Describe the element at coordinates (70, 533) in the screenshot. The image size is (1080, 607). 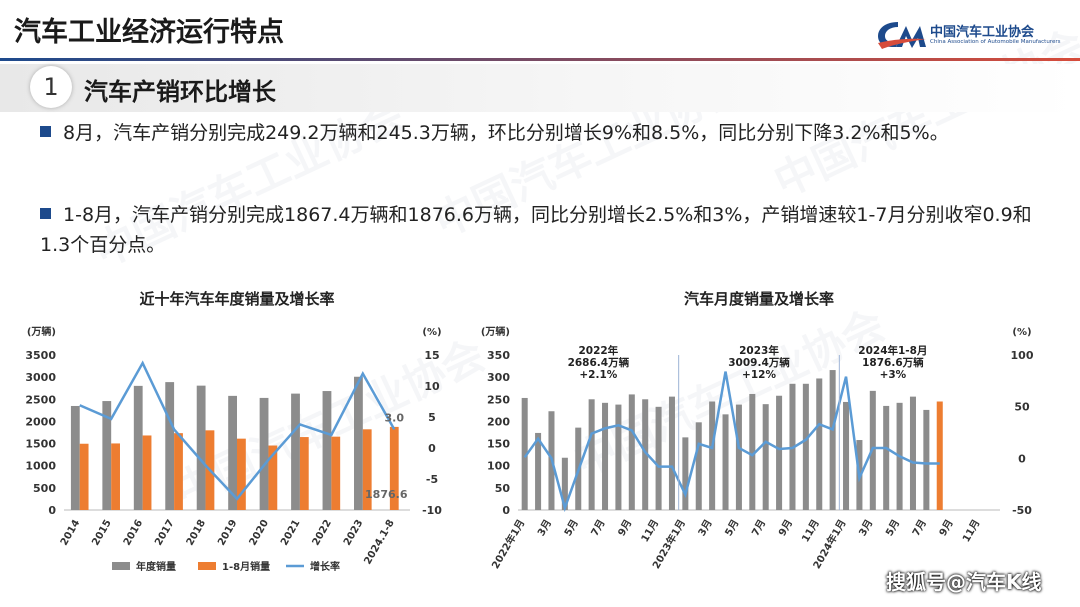
I see `x-tick-label: 2014` at that location.